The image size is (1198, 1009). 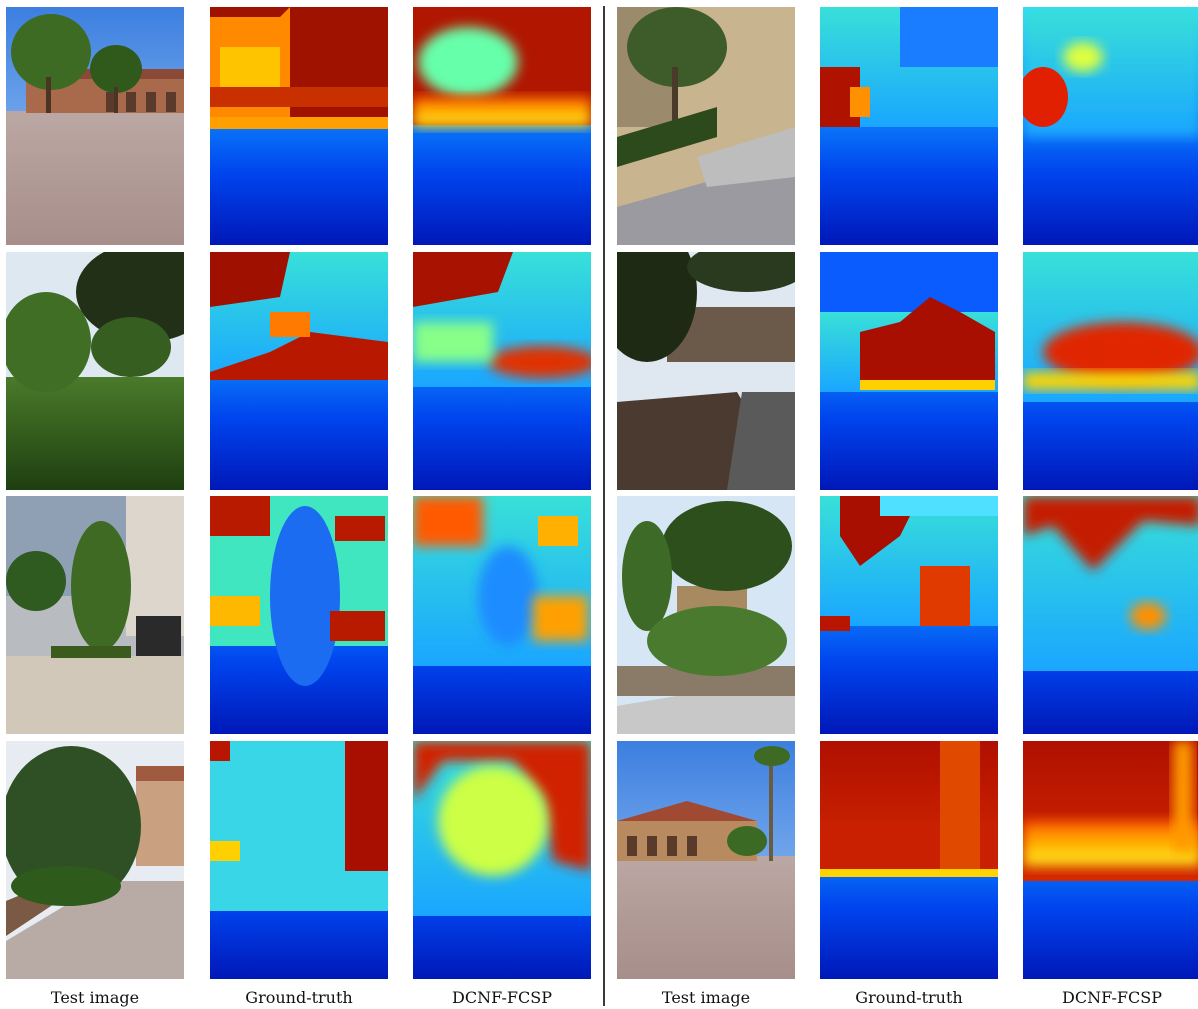 What do you see at coordinates (502, 615) in the screenshot?
I see `prediction-r3-left` at bounding box center [502, 615].